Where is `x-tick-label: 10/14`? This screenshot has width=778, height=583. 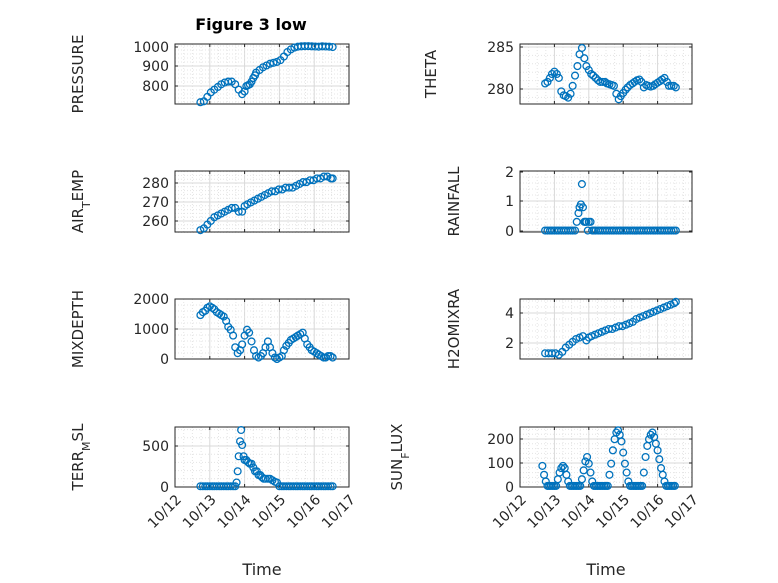
x-tick-label: 10/14 is located at coordinates (235, 512).